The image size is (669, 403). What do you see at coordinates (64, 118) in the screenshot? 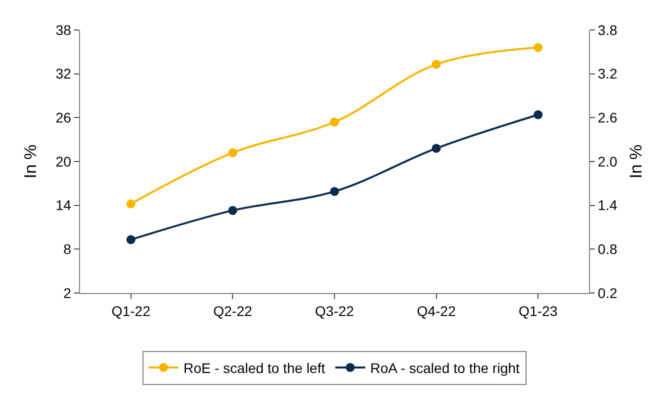
I see `y-tick-label: 26` at bounding box center [64, 118].